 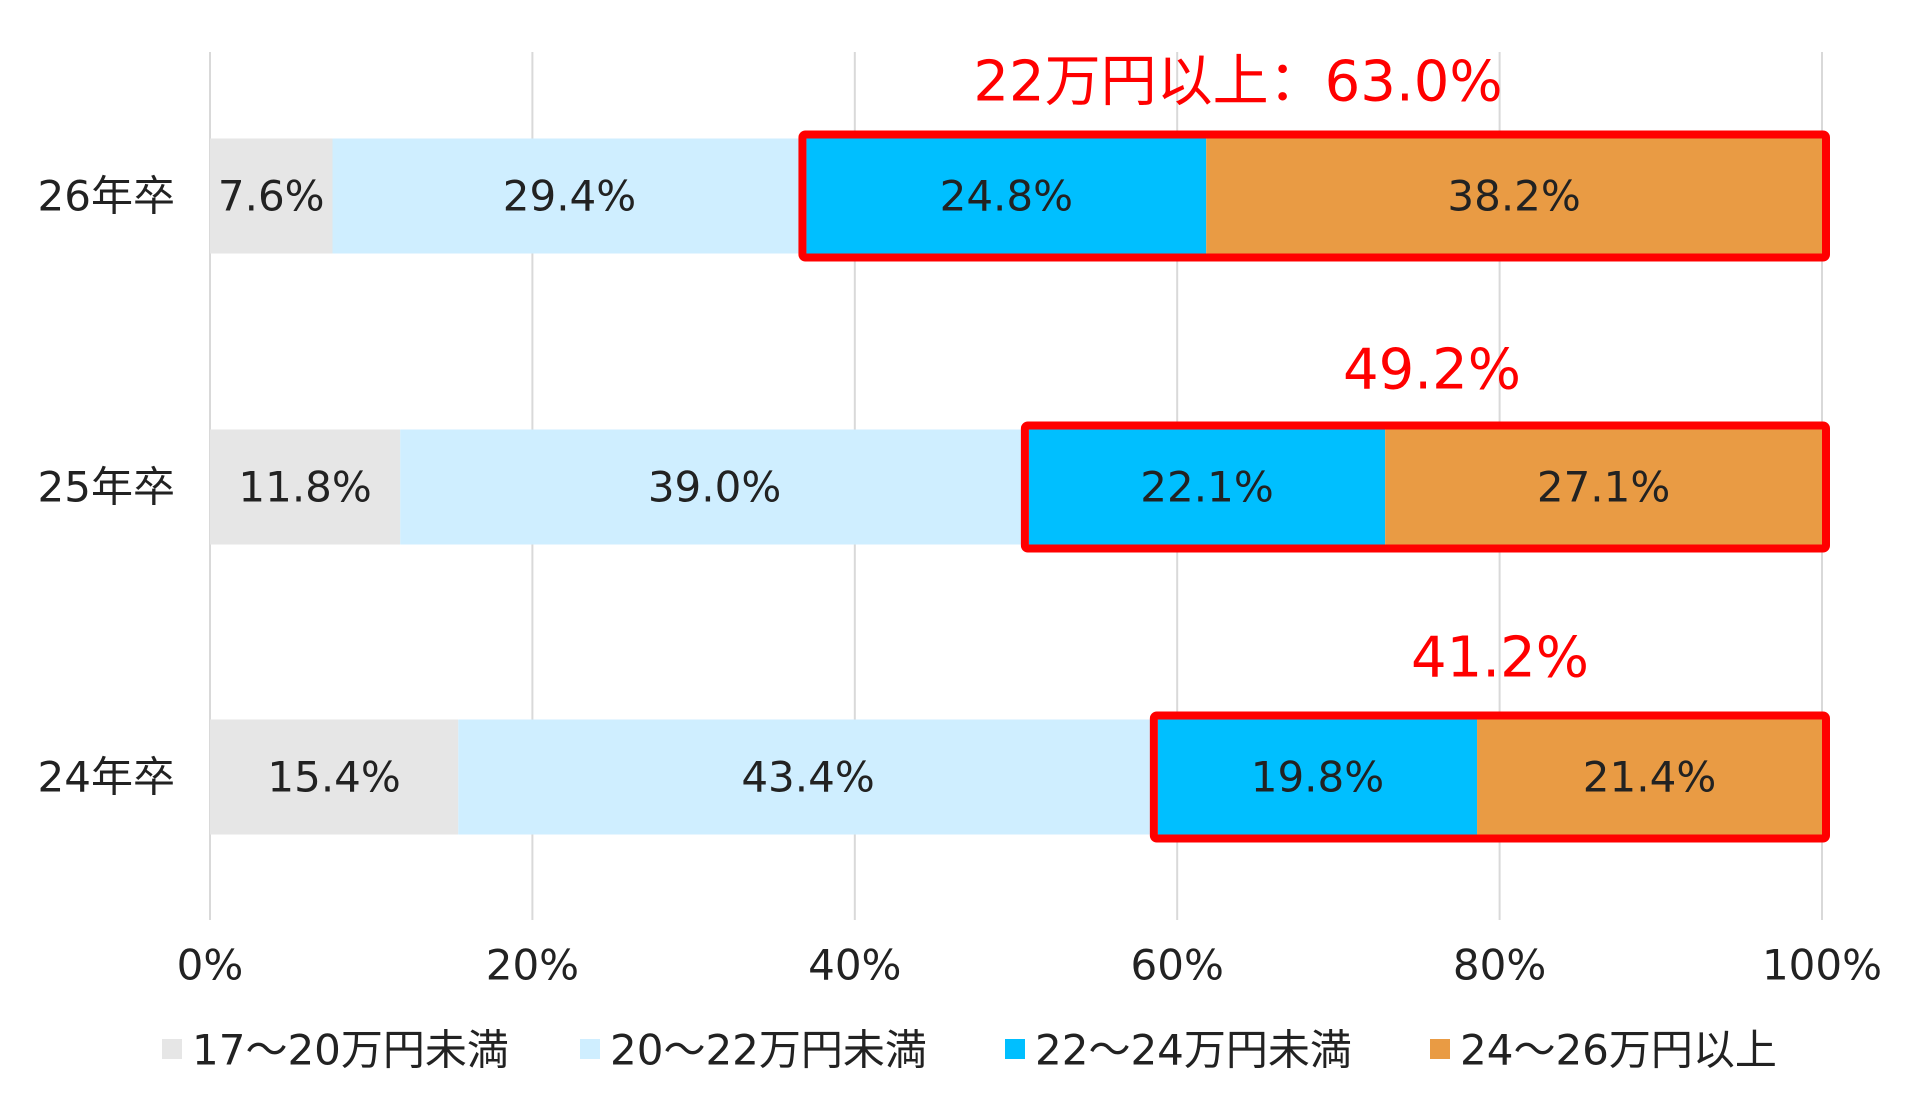 I want to click on x-tick-label: 40%, so click(x=854, y=965).